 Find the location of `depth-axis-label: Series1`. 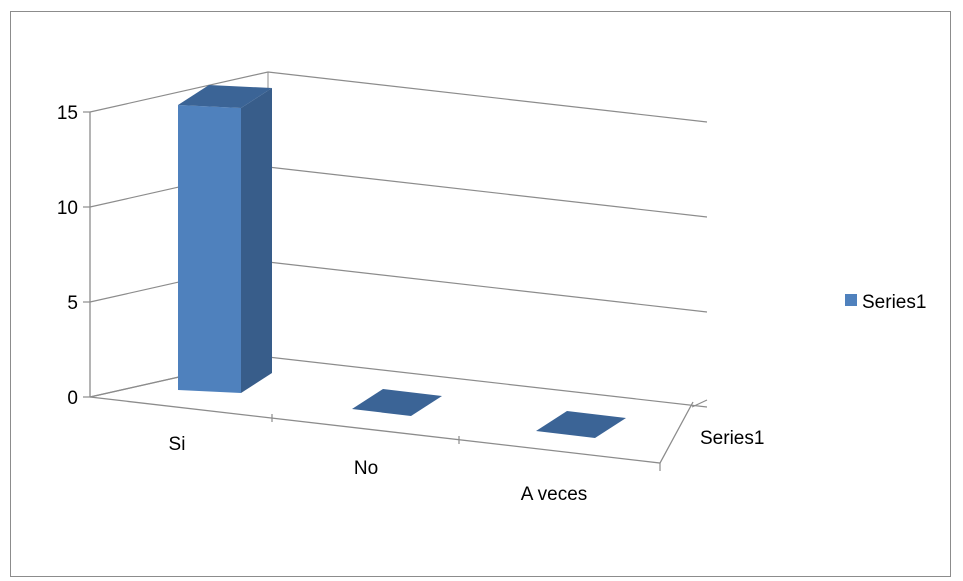

depth-axis-label: Series1 is located at coordinates (732, 438).